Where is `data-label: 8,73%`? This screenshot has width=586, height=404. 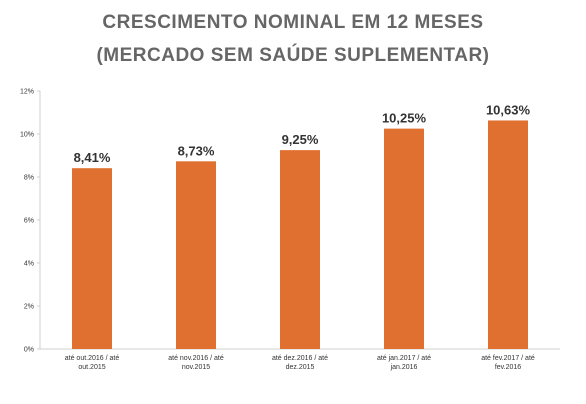 data-label: 8,73% is located at coordinates (196, 150).